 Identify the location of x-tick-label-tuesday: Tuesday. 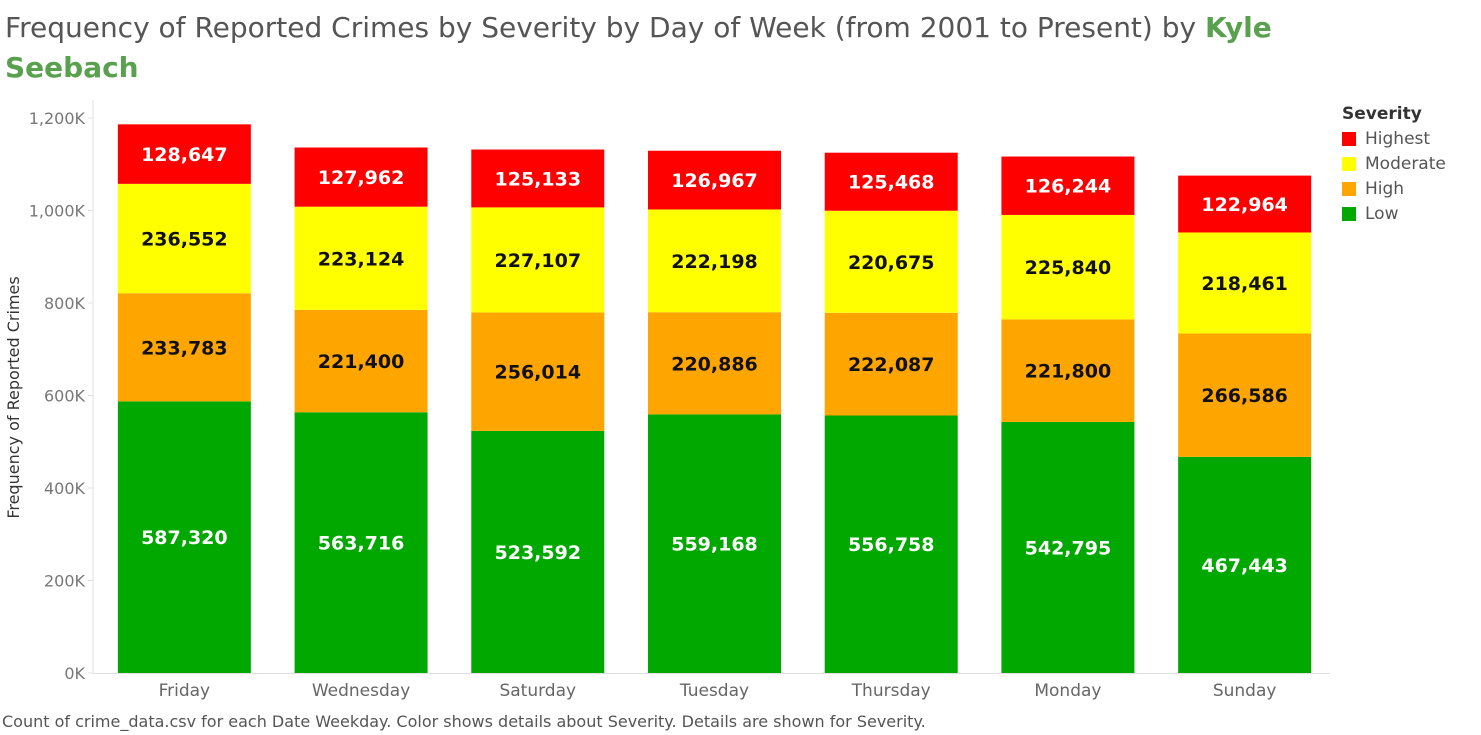
(714, 691).